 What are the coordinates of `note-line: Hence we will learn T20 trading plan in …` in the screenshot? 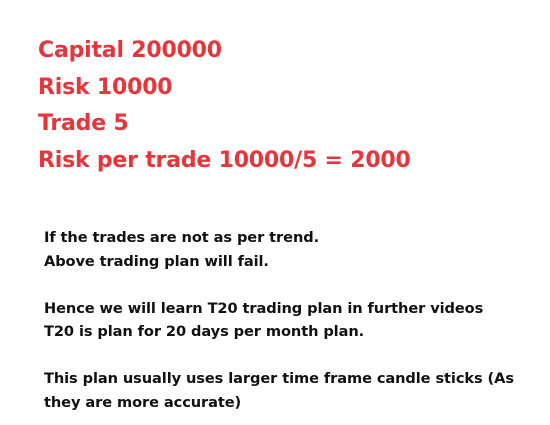 It's located at (264, 308).